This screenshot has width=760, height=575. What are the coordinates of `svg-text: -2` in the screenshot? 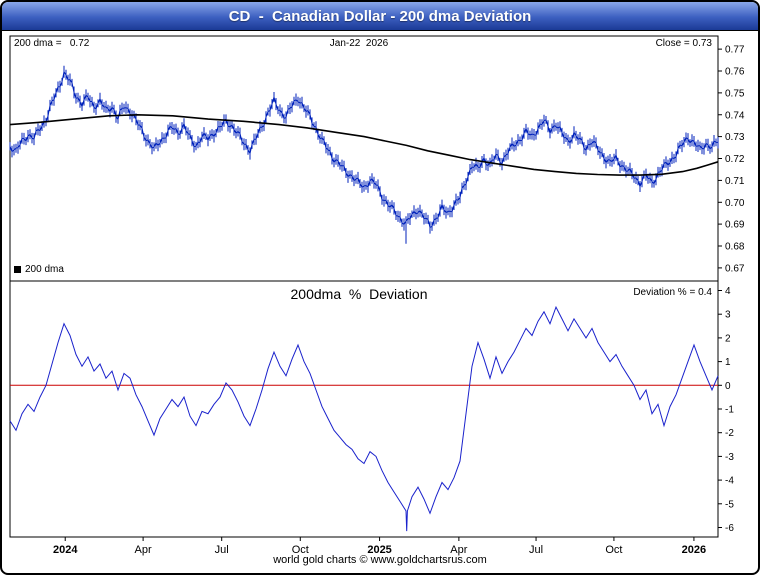 It's located at (729, 433).